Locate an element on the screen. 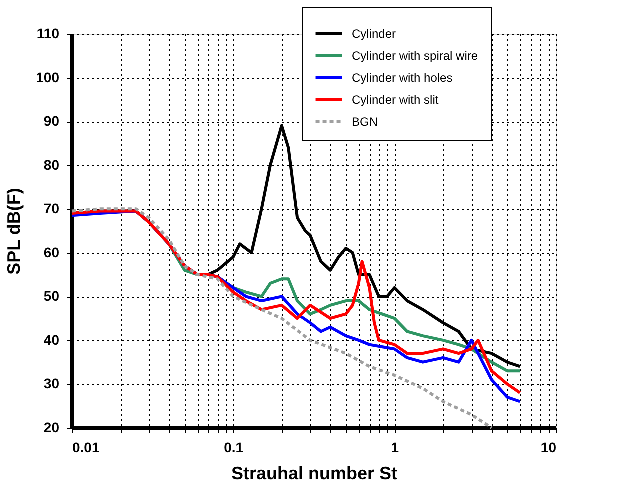 The image size is (617, 488). x-tick-label: 10 is located at coordinates (548, 448).